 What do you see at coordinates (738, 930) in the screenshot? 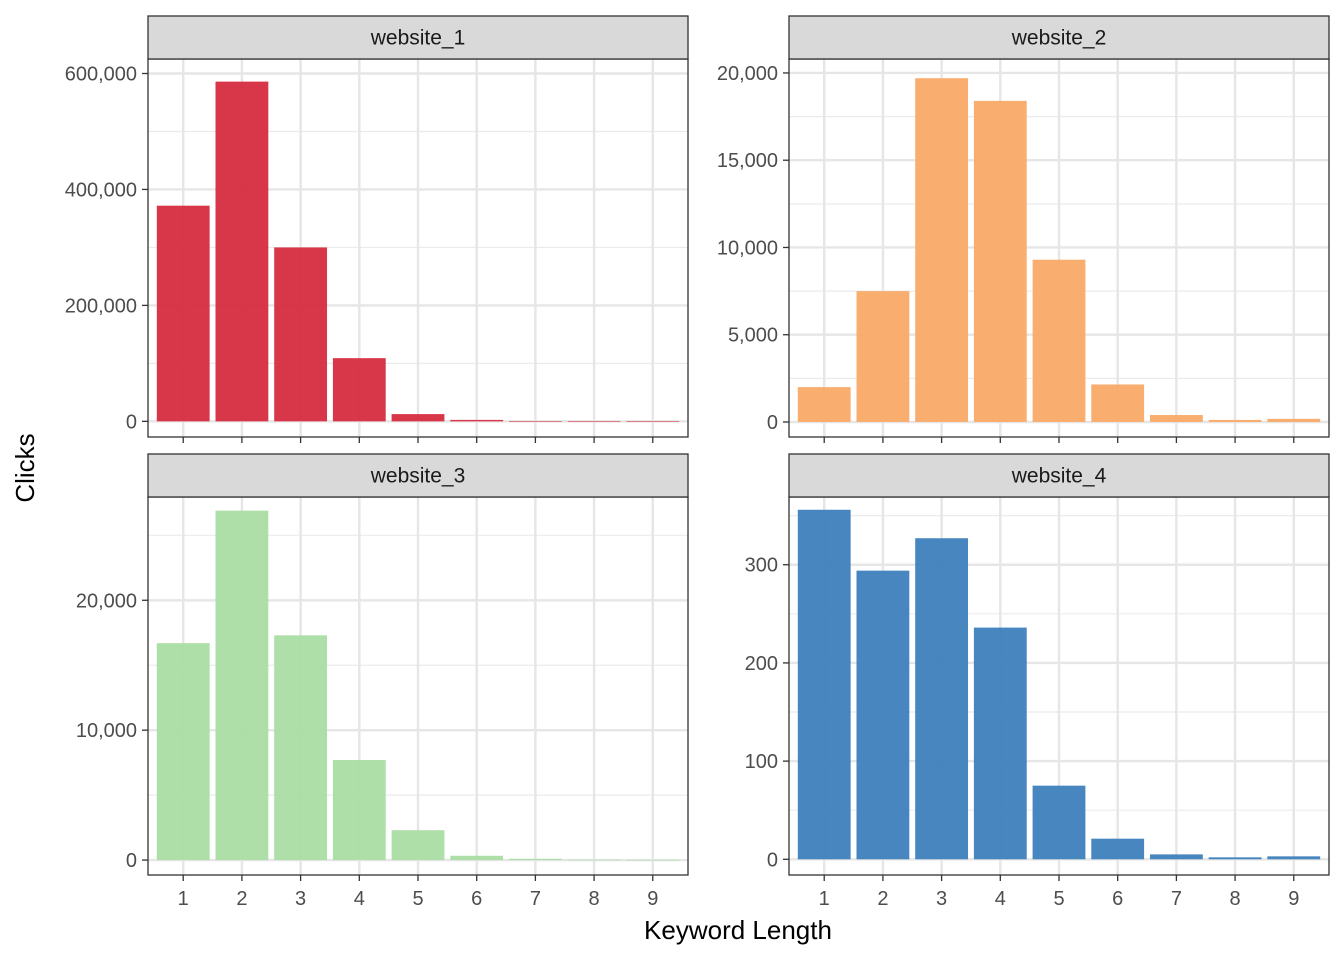
I see `x-axis-title: Keyword Length` at bounding box center [738, 930].